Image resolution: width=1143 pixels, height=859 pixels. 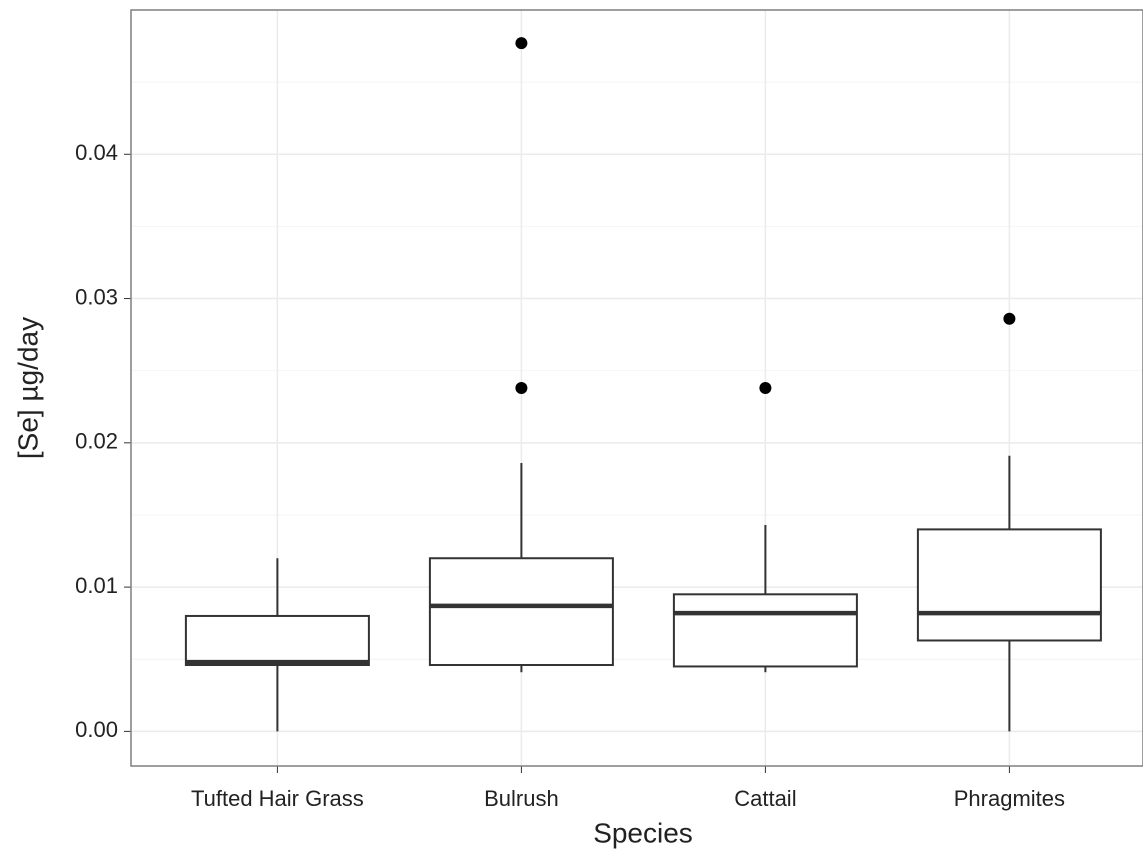 I want to click on y-tick-label: 0.00, so click(x=96, y=729).